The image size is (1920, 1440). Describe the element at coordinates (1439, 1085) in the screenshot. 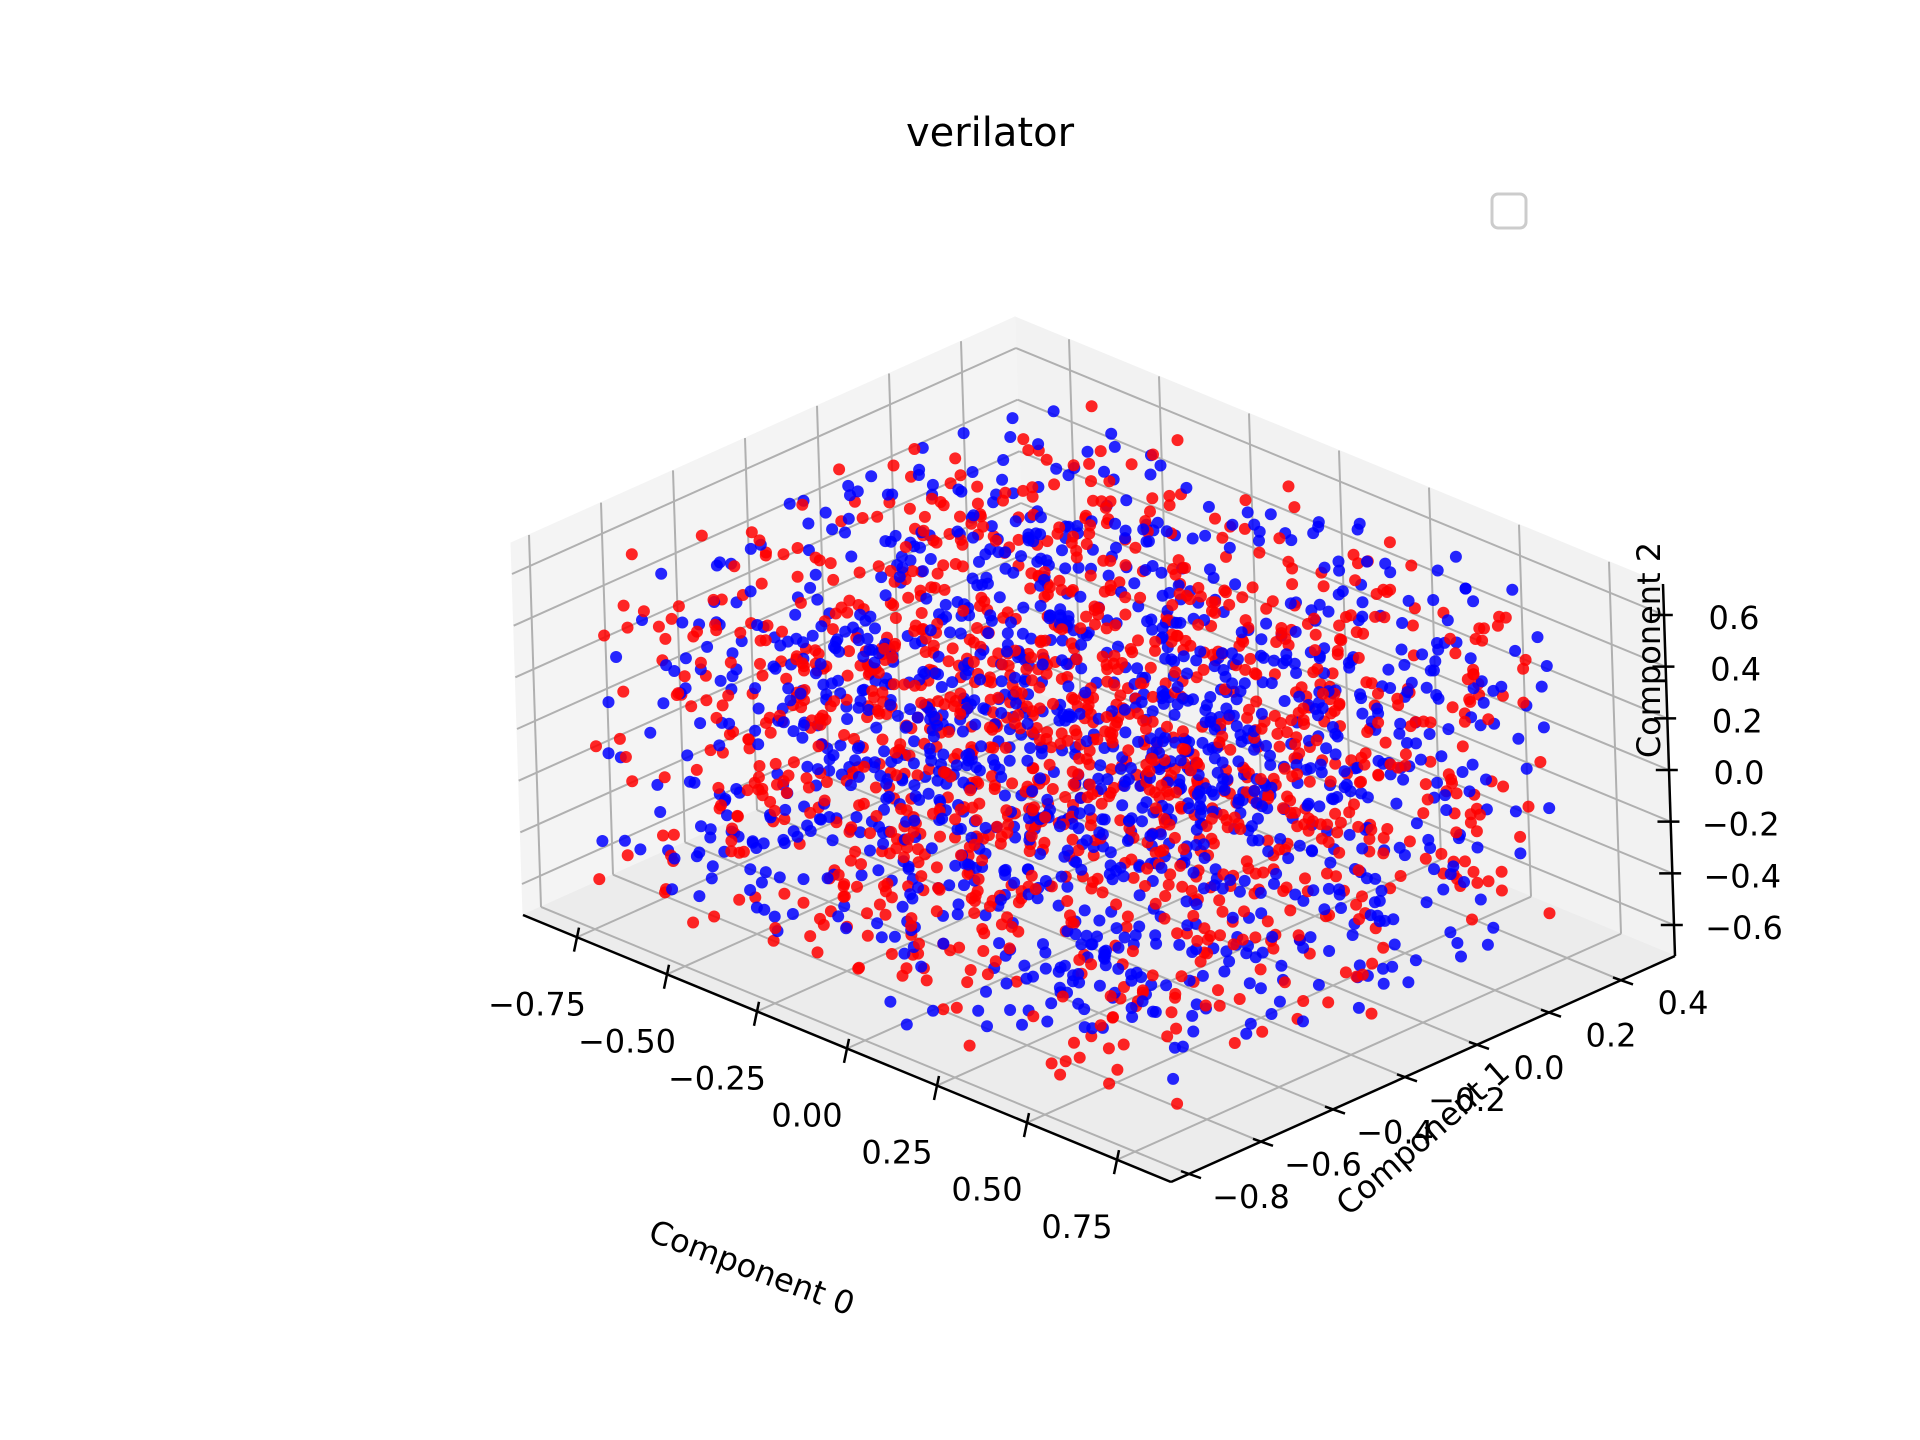

I see `y-axis-ticks: −0.8−0.6−0.4−0.20.0 0.2 0.4` at that location.